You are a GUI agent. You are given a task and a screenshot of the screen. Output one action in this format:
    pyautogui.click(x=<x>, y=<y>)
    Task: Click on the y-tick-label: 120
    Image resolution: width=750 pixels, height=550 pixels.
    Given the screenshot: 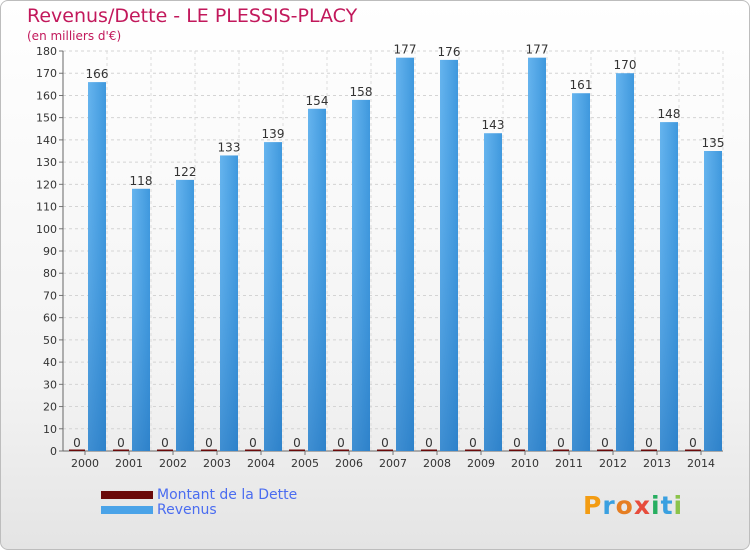 What is the action you would take?
    pyautogui.click(x=46, y=184)
    